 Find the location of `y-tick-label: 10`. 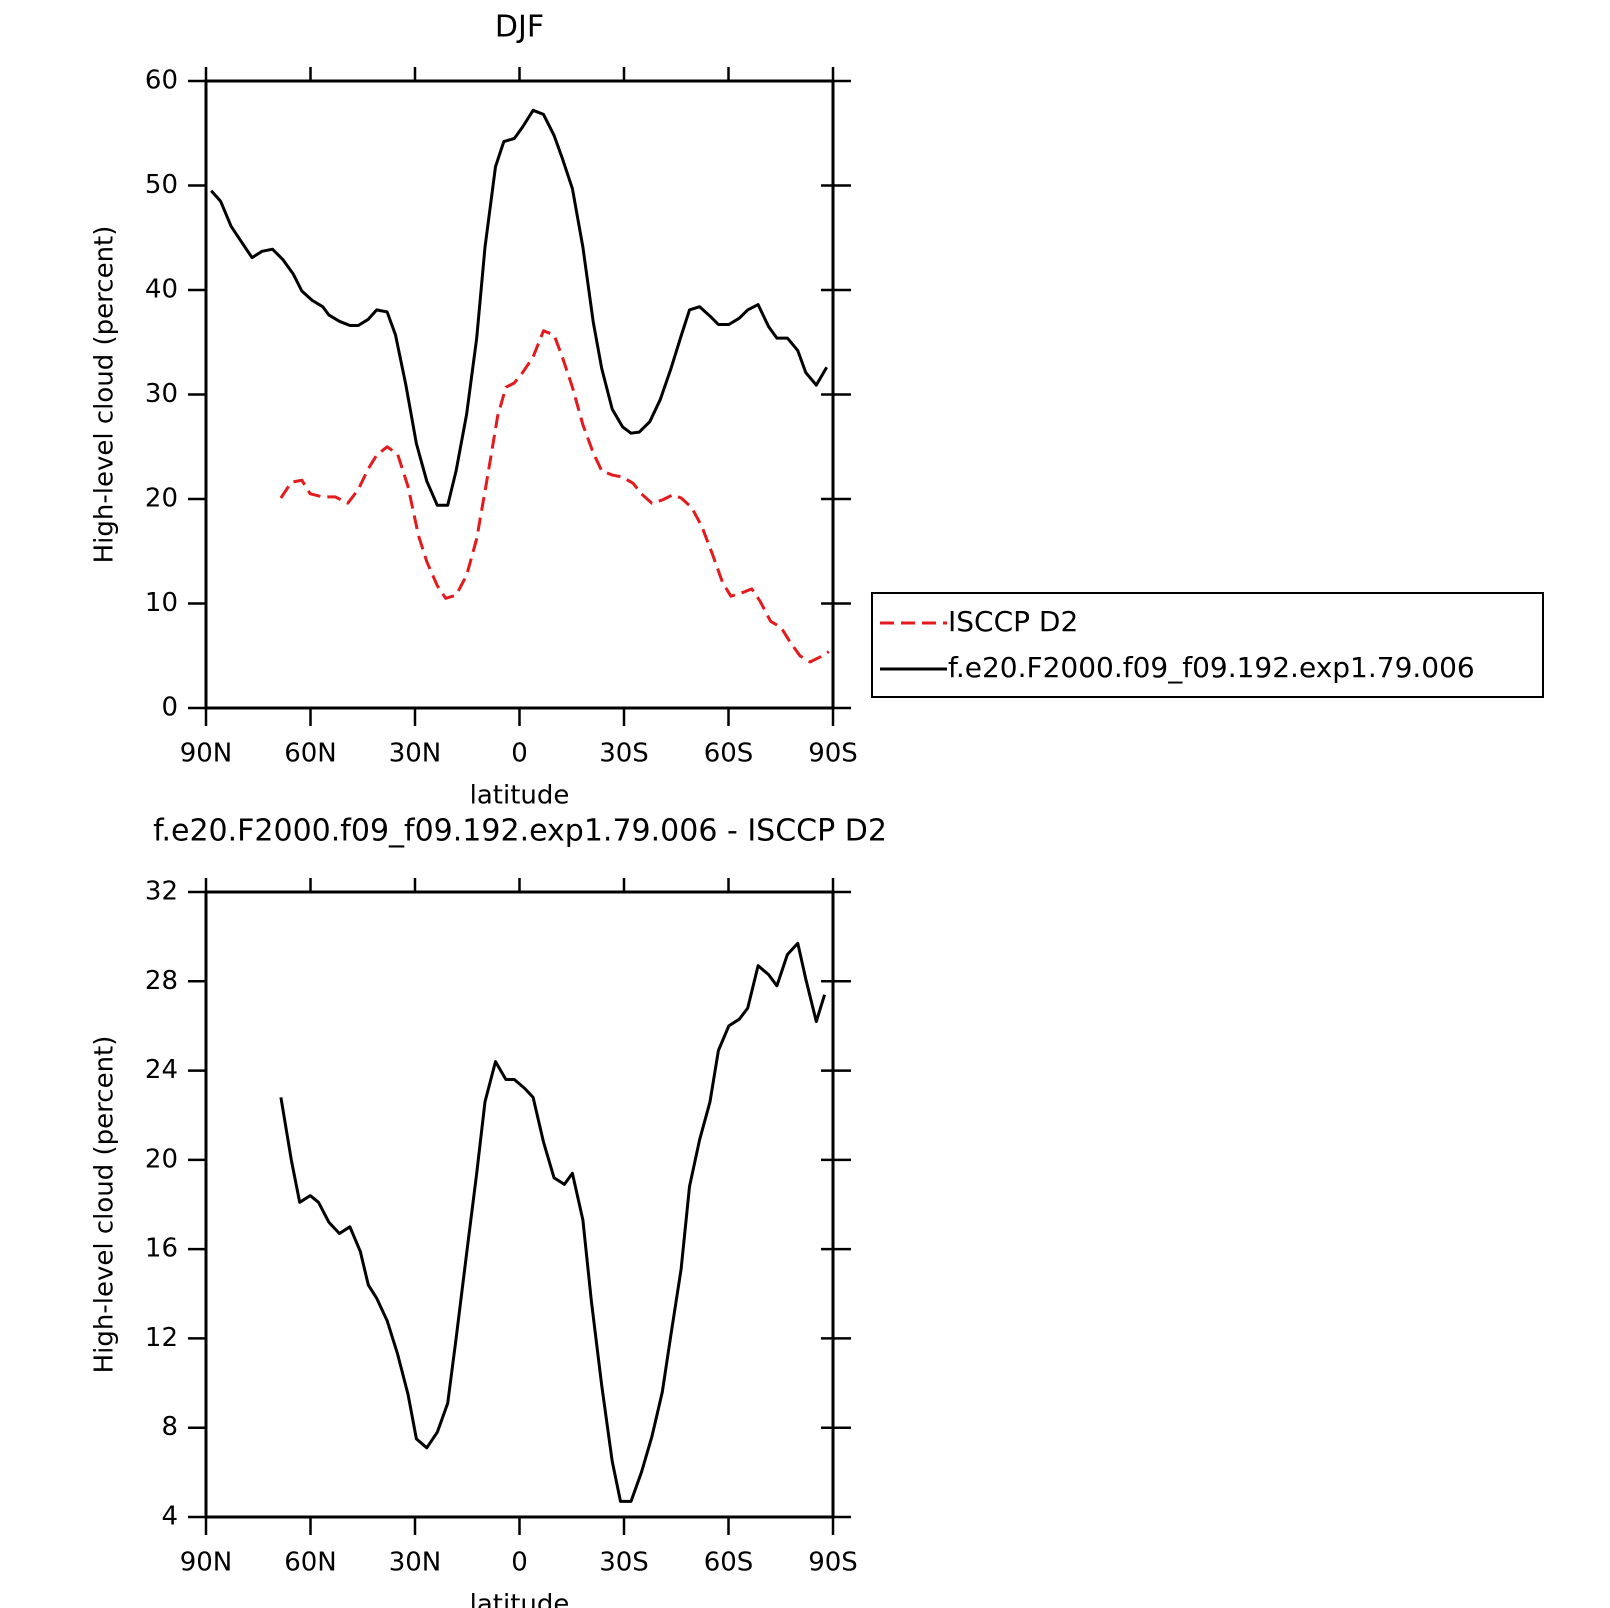

y-tick-label: 10 is located at coordinates (161, 603).